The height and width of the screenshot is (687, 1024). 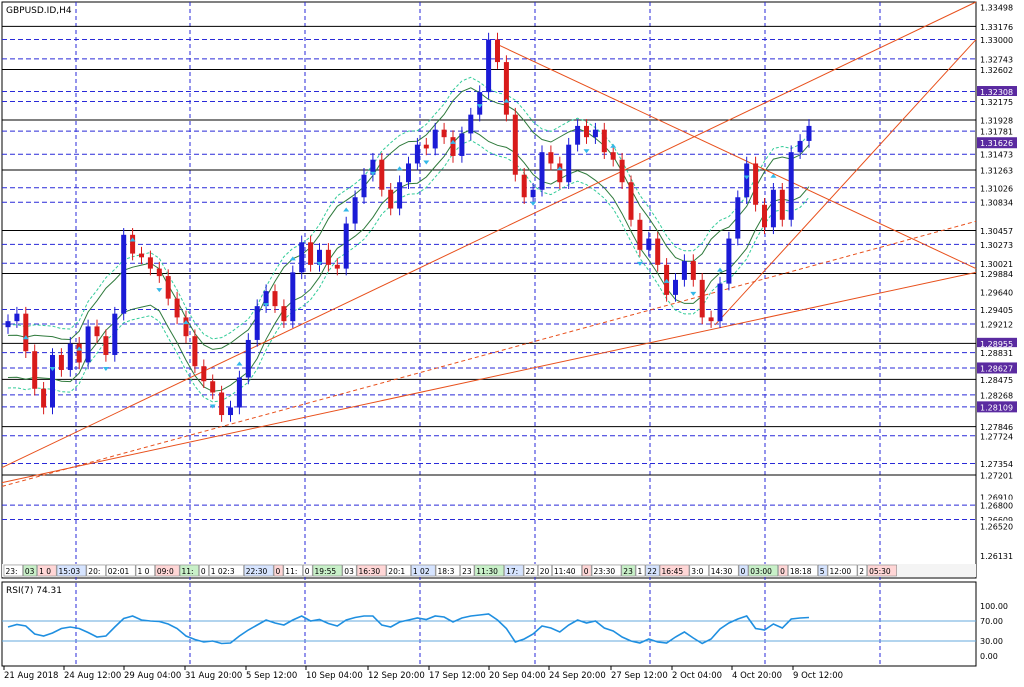 What do you see at coordinates (92, 676) in the screenshot?
I see `x-tick-label: 24 Aug 12:00` at bounding box center [92, 676].